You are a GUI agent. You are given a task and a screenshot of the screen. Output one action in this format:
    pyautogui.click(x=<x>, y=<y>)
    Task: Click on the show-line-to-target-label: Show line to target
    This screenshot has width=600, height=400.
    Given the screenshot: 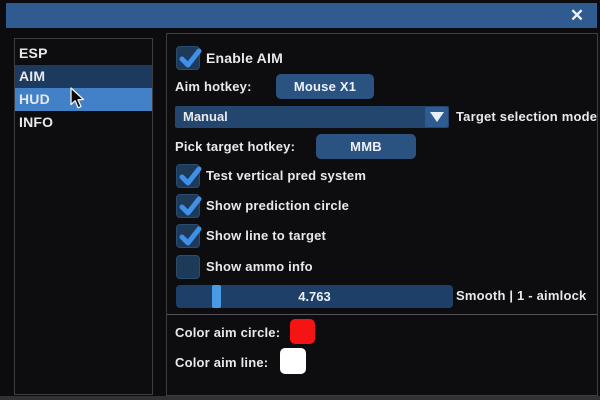 What is the action you would take?
    pyautogui.click(x=266, y=235)
    